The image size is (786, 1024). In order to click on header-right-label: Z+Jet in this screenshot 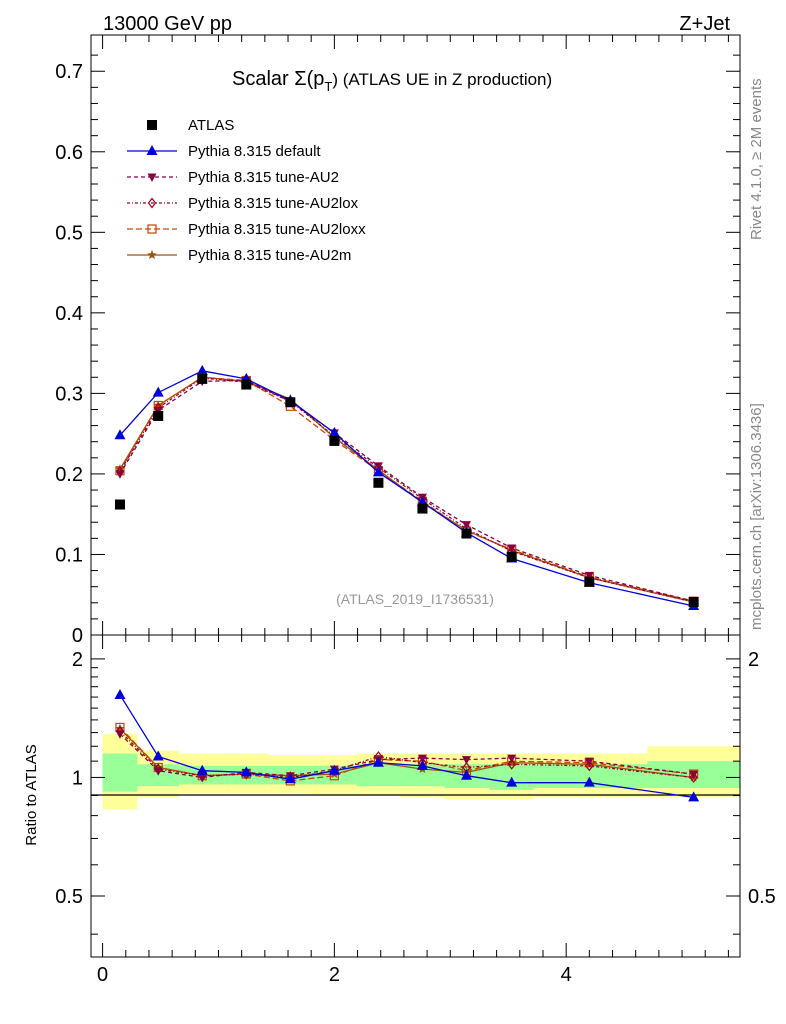, I will do `click(704, 24)`.